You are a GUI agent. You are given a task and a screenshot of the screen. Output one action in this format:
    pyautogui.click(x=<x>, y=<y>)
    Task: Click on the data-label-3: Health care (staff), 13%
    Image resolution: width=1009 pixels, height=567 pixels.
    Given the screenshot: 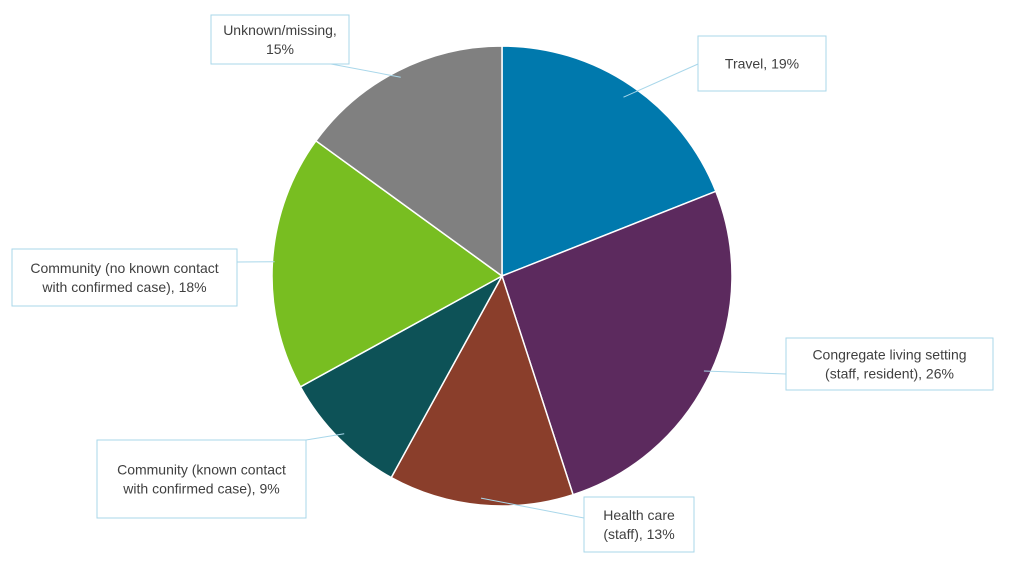 What is the action you would take?
    pyautogui.click(x=587, y=524)
    